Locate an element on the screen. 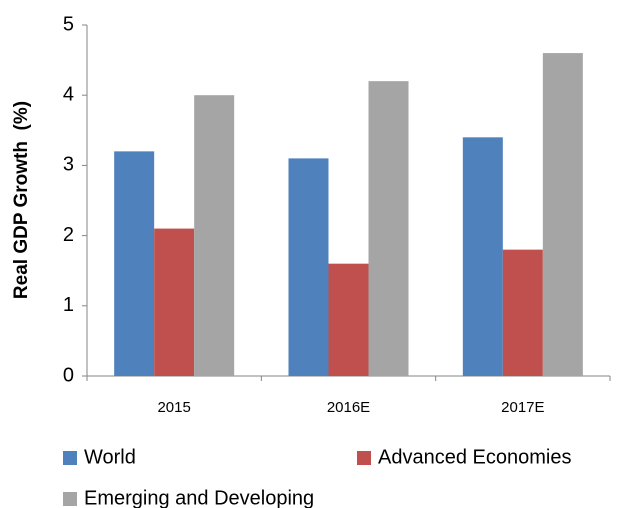  y-tick-label: 5 is located at coordinates (68, 24).